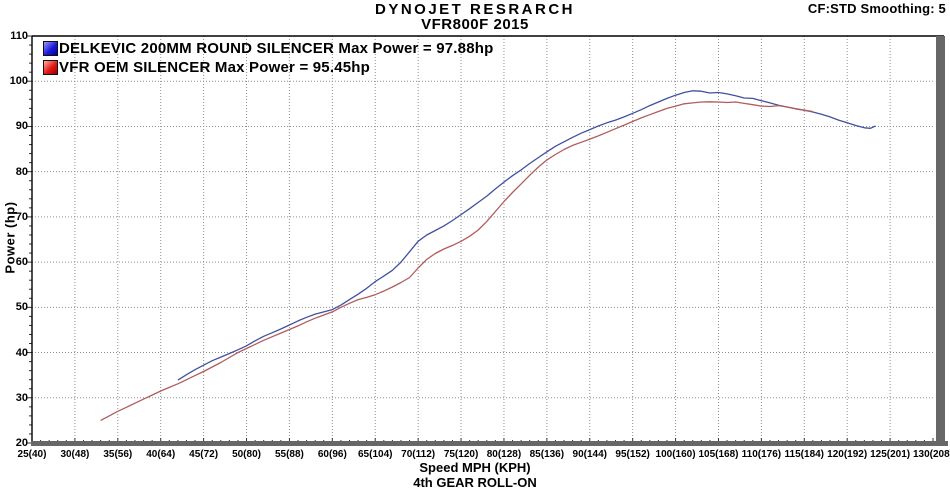 Image resolution: width=950 pixels, height=490 pixels. I want to click on x-tick-label: 45(72), so click(204, 454).